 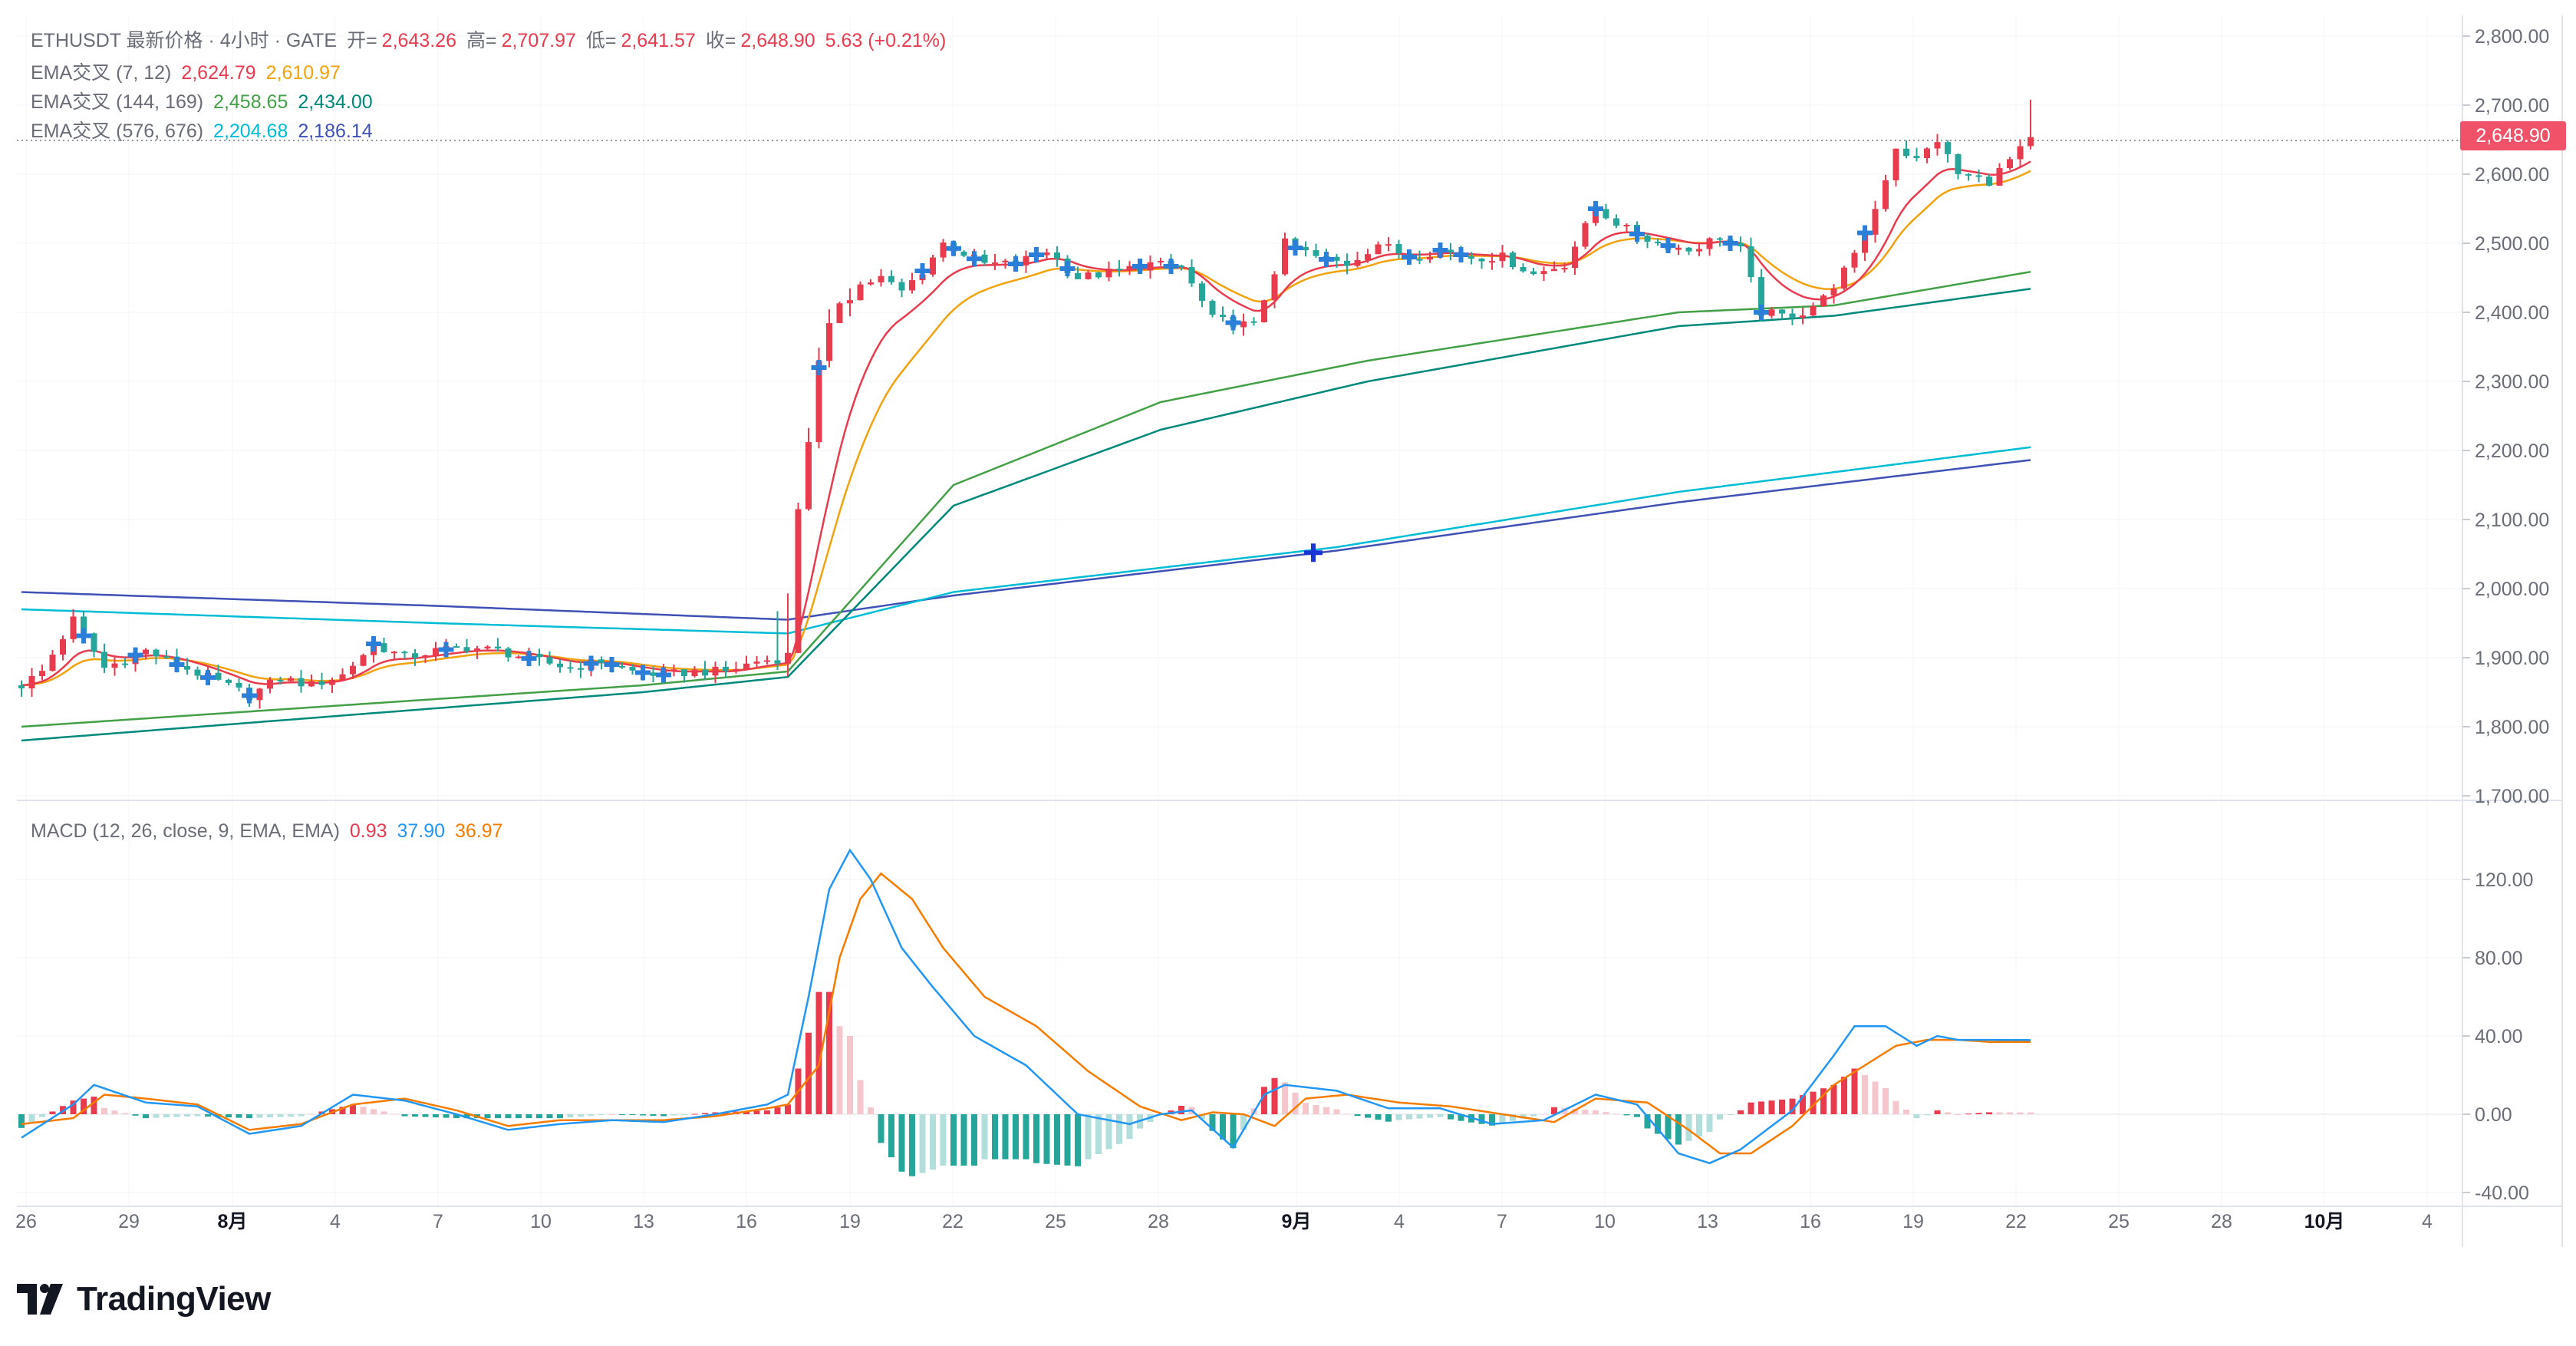 I want to click on ema-legend-name: EMA交叉 (144, 169), so click(x=117, y=102).